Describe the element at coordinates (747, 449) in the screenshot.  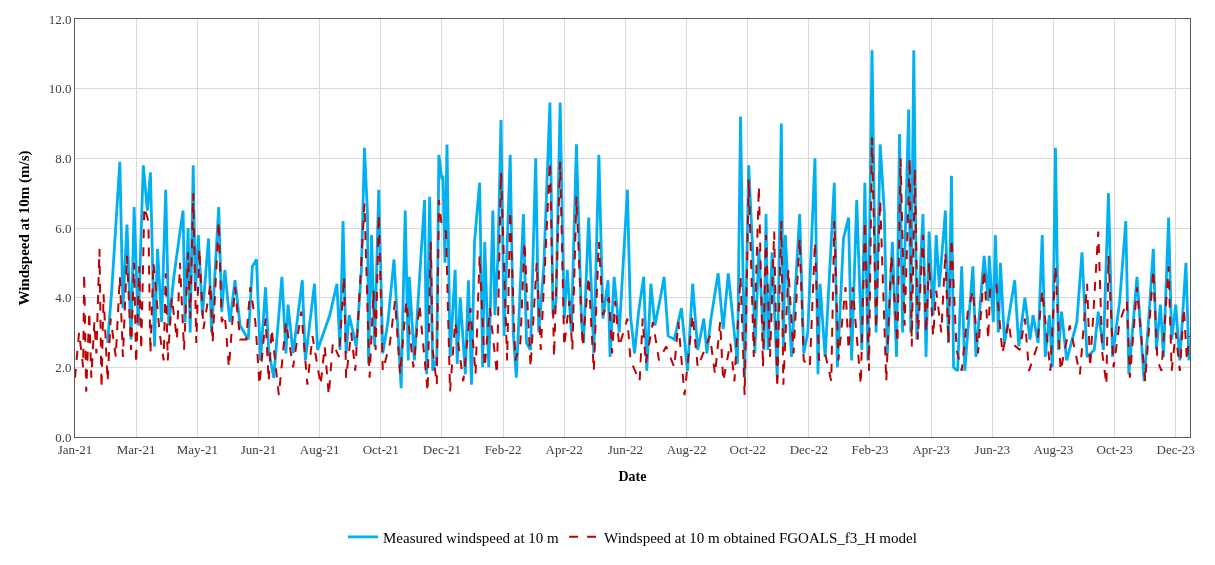
I see `x-tick-label: Oct-22` at that location.